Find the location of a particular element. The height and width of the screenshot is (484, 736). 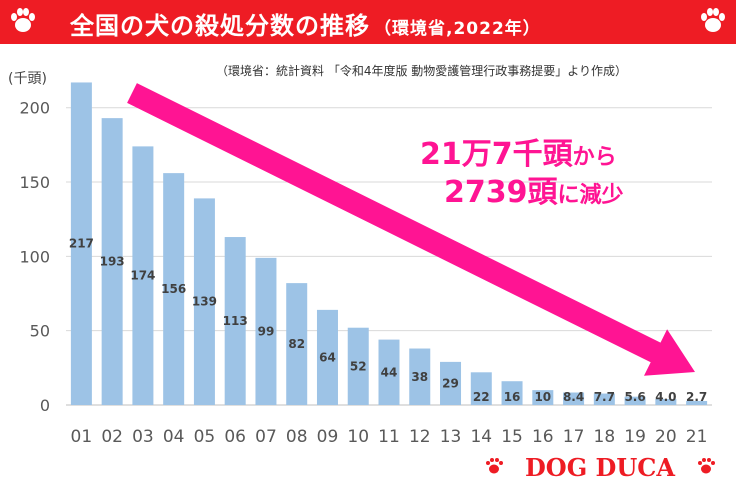

note-from-suffix: から is located at coordinates (594, 157).